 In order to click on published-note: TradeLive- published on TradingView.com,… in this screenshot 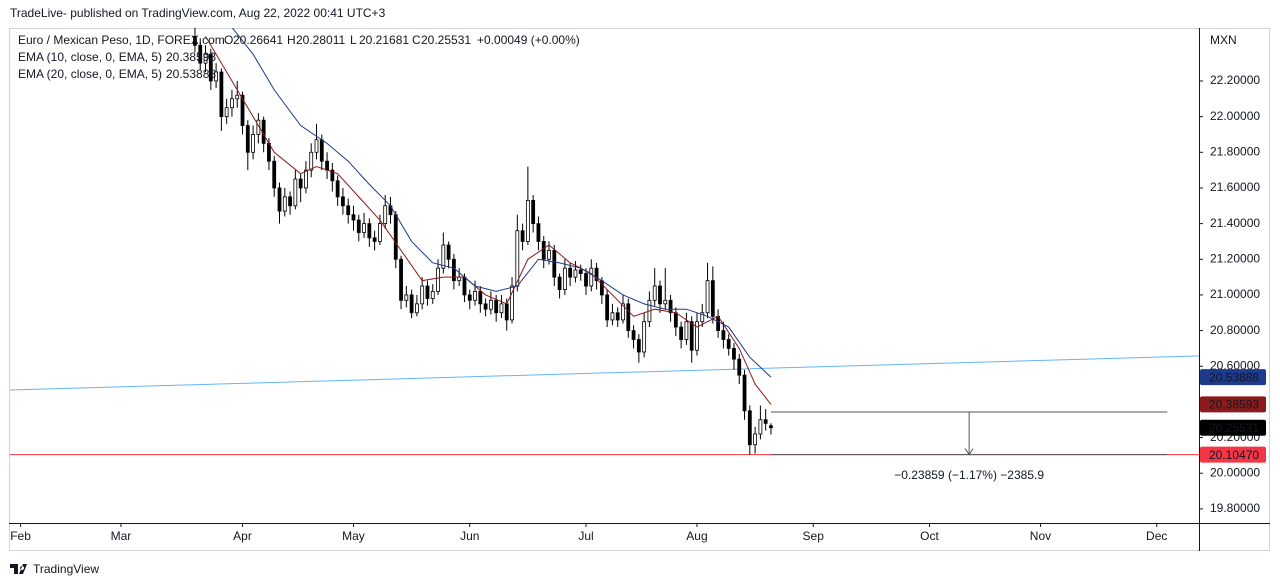, I will do `click(198, 13)`.